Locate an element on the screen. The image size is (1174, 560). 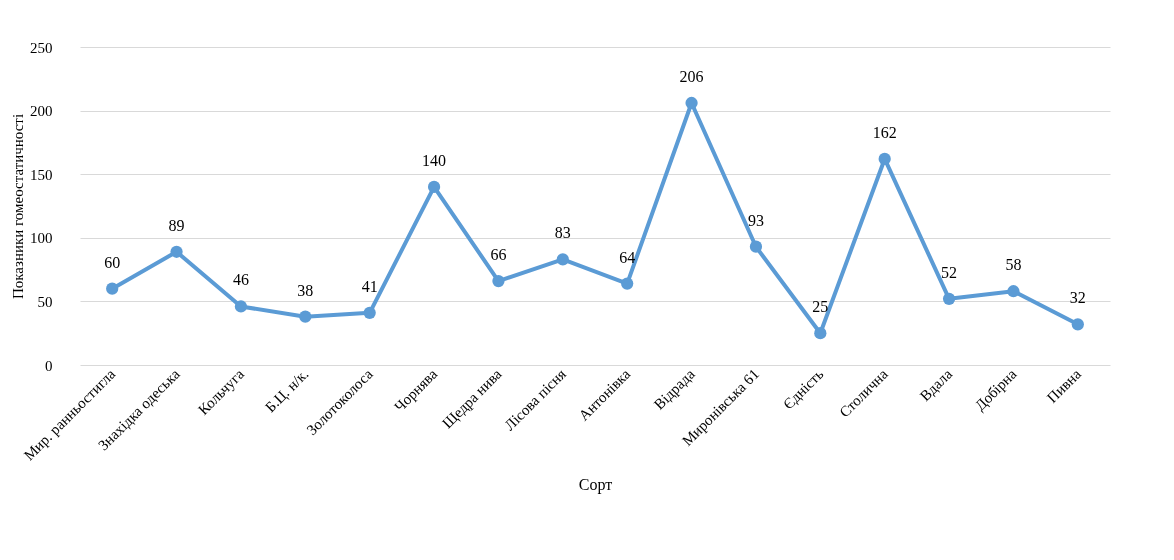
data-label: 162 is located at coordinates (884, 132).